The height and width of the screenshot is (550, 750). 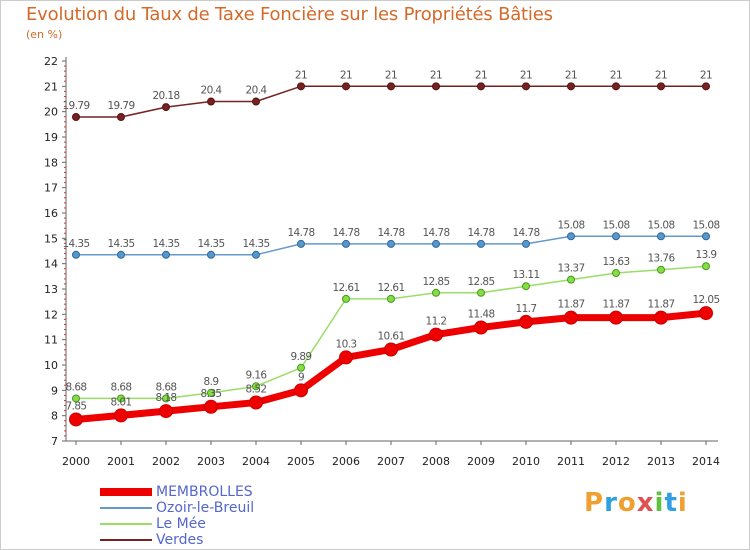 I want to click on legend-swatch, so click(x=126, y=508).